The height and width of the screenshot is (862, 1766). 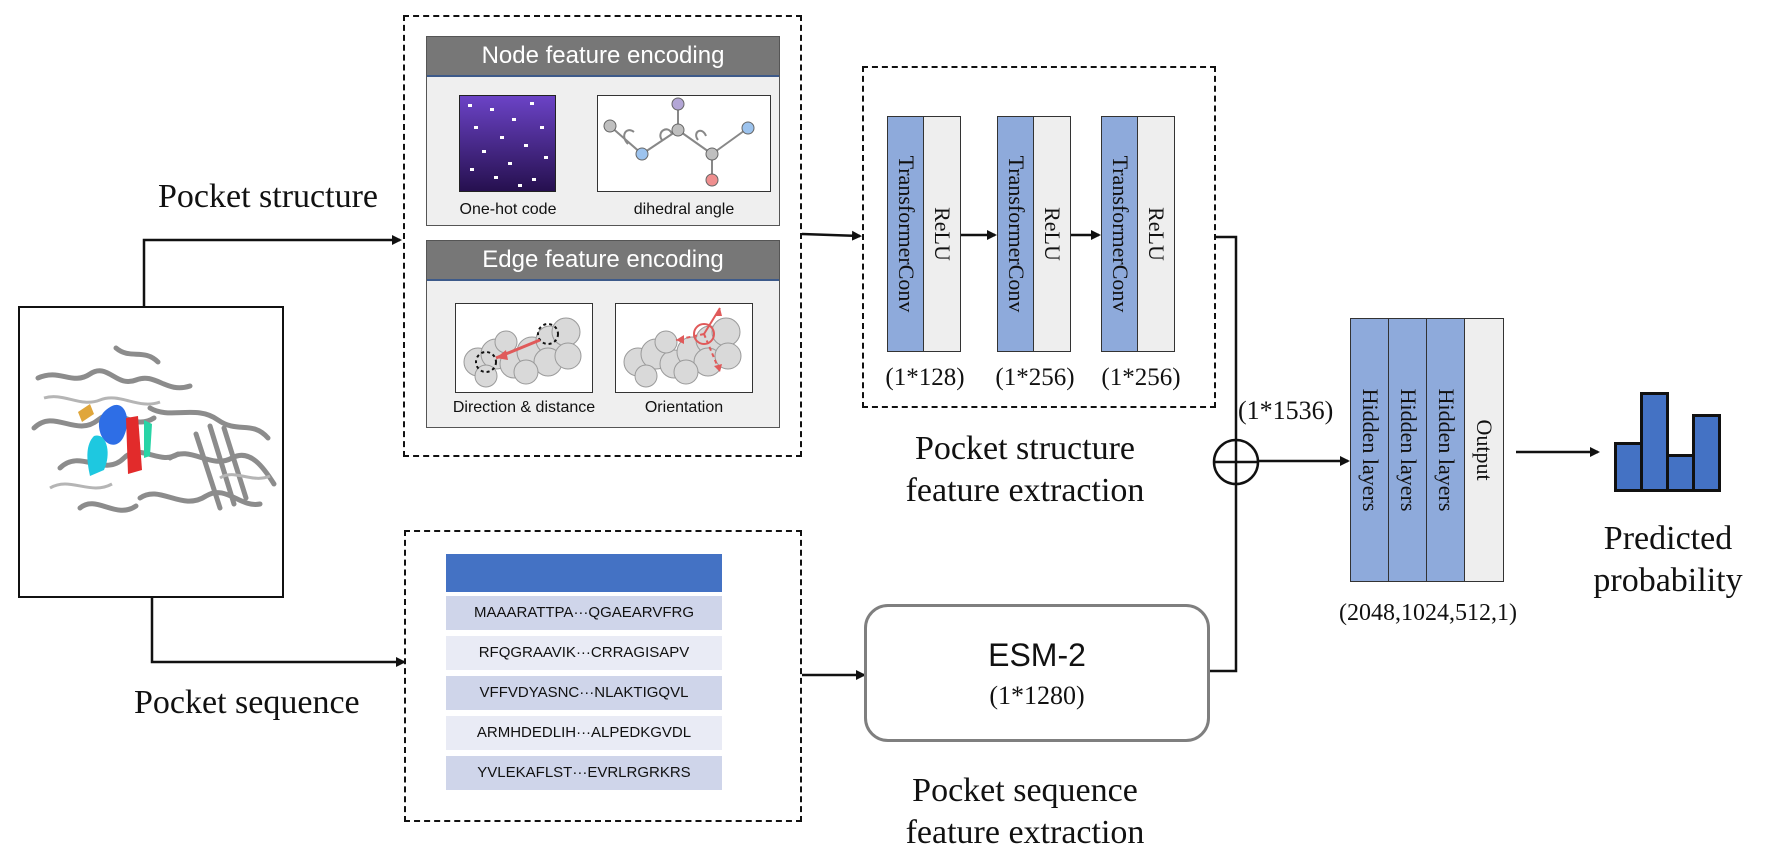 I want to click on sequence-extraction-title-2: feature extraction, so click(x=1025, y=832).